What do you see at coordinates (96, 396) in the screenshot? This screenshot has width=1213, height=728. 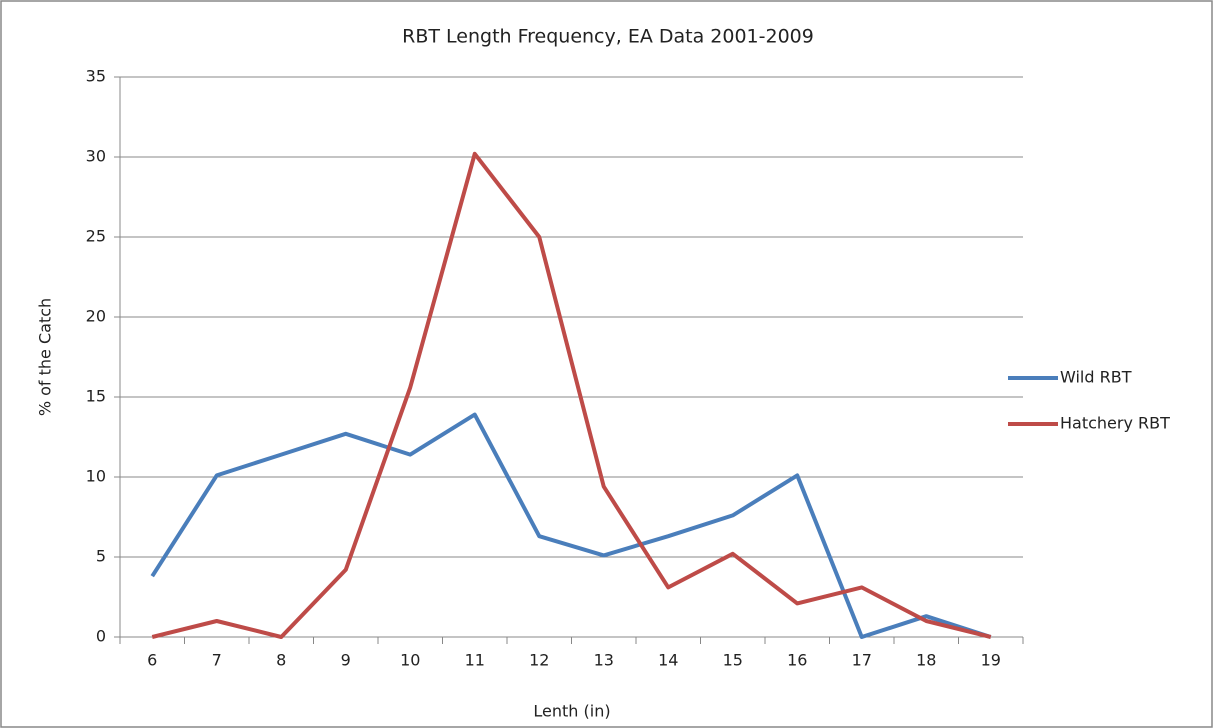 I see `y-tick-label: 15` at bounding box center [96, 396].